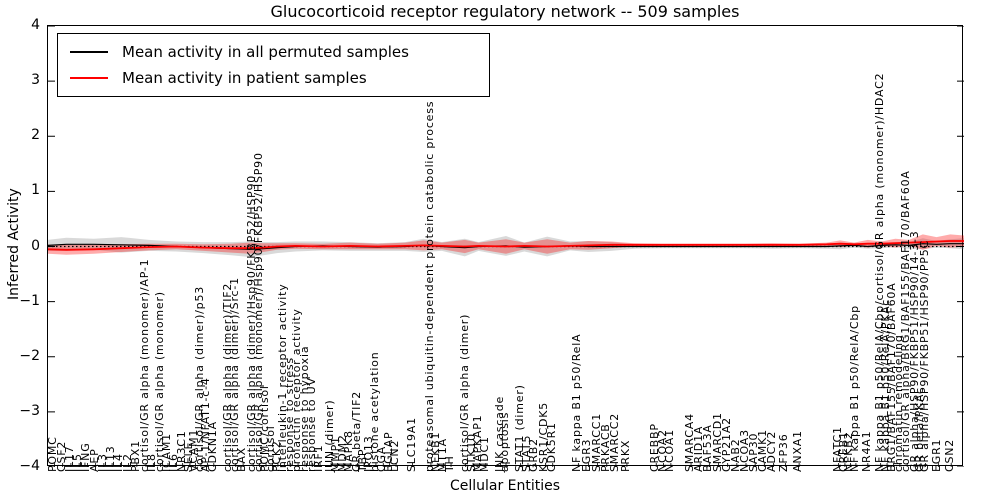 This screenshot has height=500, width=1000. Describe the element at coordinates (265, 52) in the screenshot. I see `legend-label: Mean activity in all permuted samples` at that location.